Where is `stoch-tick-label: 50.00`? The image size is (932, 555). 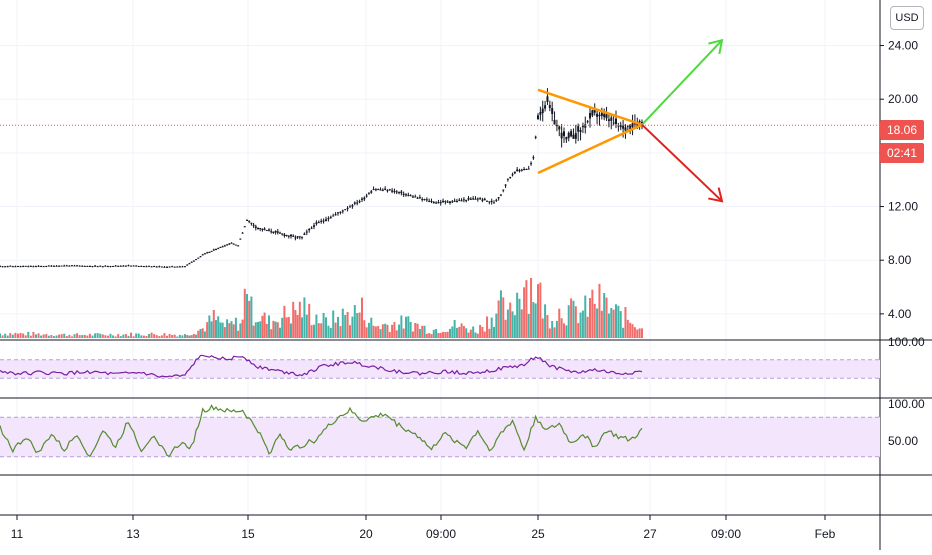
stoch-tick-label: 50.00 is located at coordinates (903, 441).